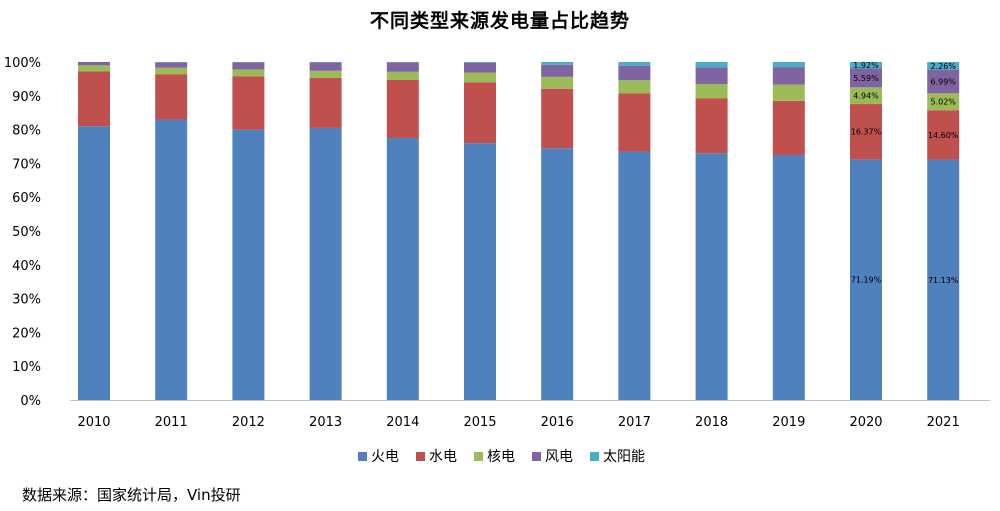  I want to click on bar-segment-核电-2016, so click(557, 82).